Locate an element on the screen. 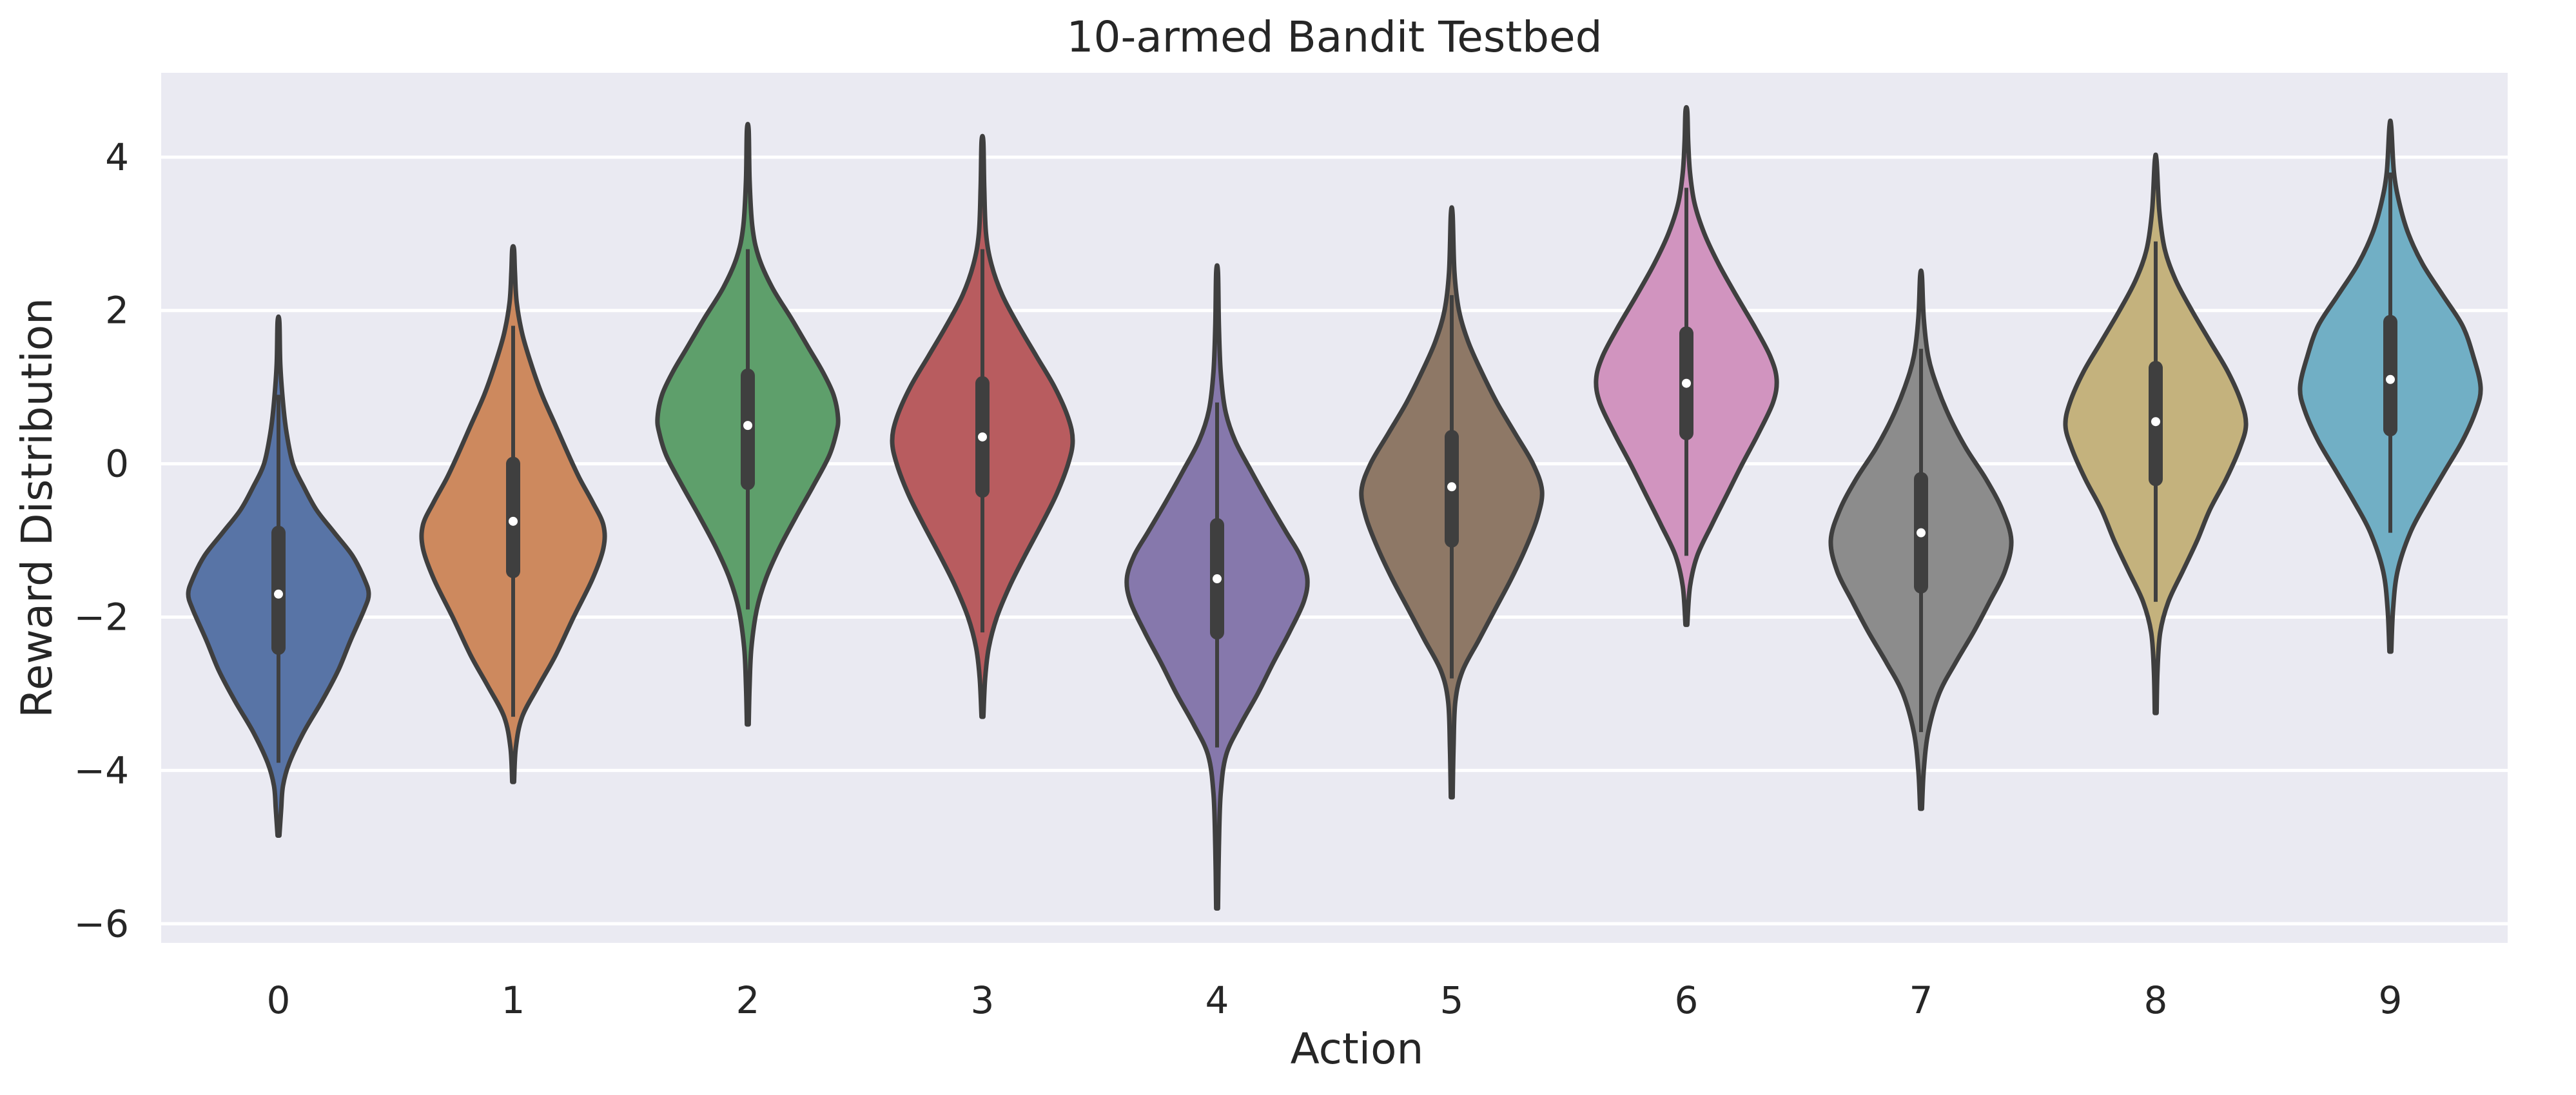 The width and height of the screenshot is (2576, 1095). x-tick-label: 3 is located at coordinates (983, 1000).